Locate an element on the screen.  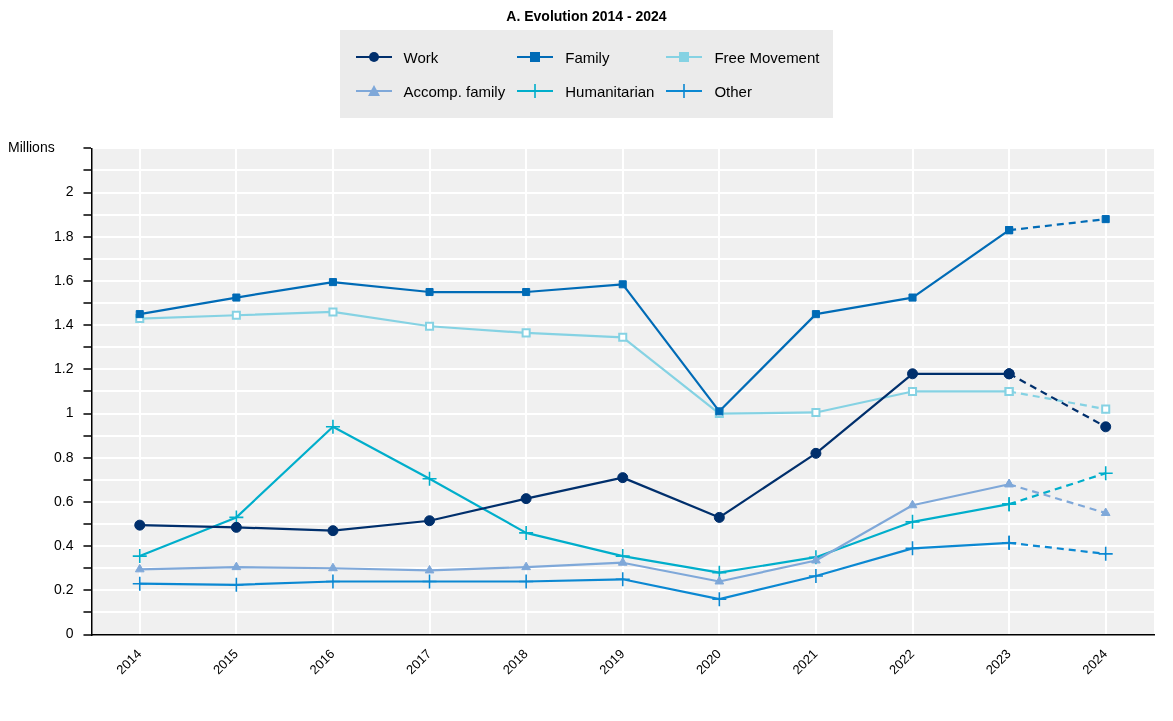
chart-title: A. Evolution 2014 - 2024 is located at coordinates (586, 16).